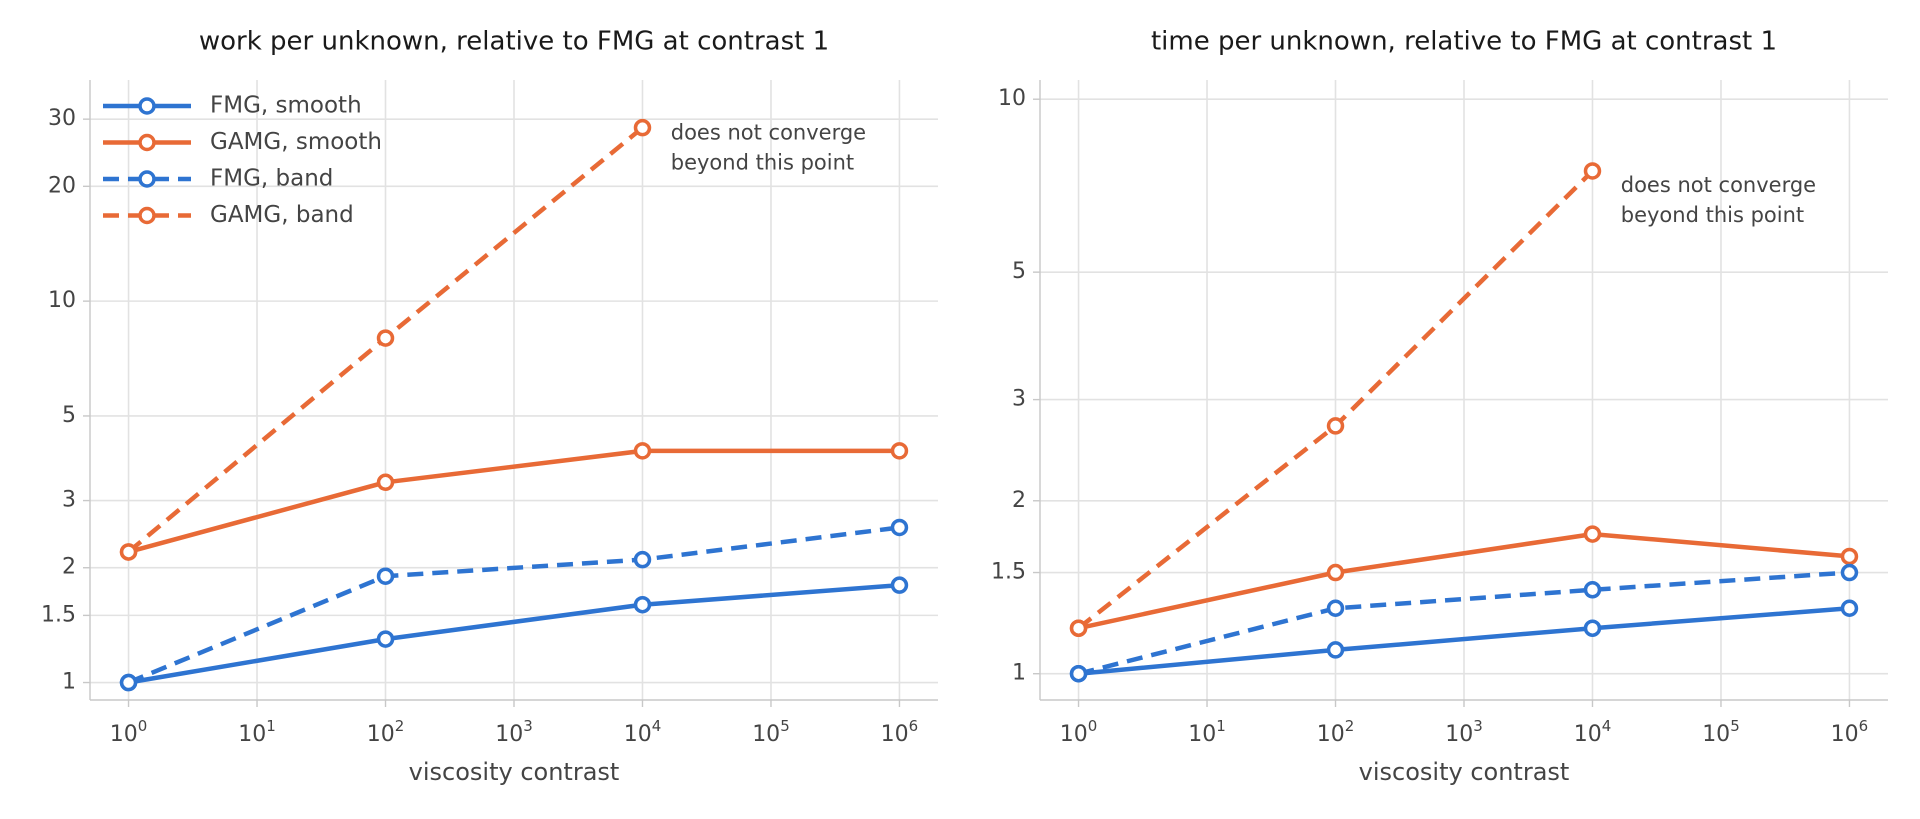  Describe the element at coordinates (147, 179) in the screenshot. I see `legend-marker-fmg-band` at that location.